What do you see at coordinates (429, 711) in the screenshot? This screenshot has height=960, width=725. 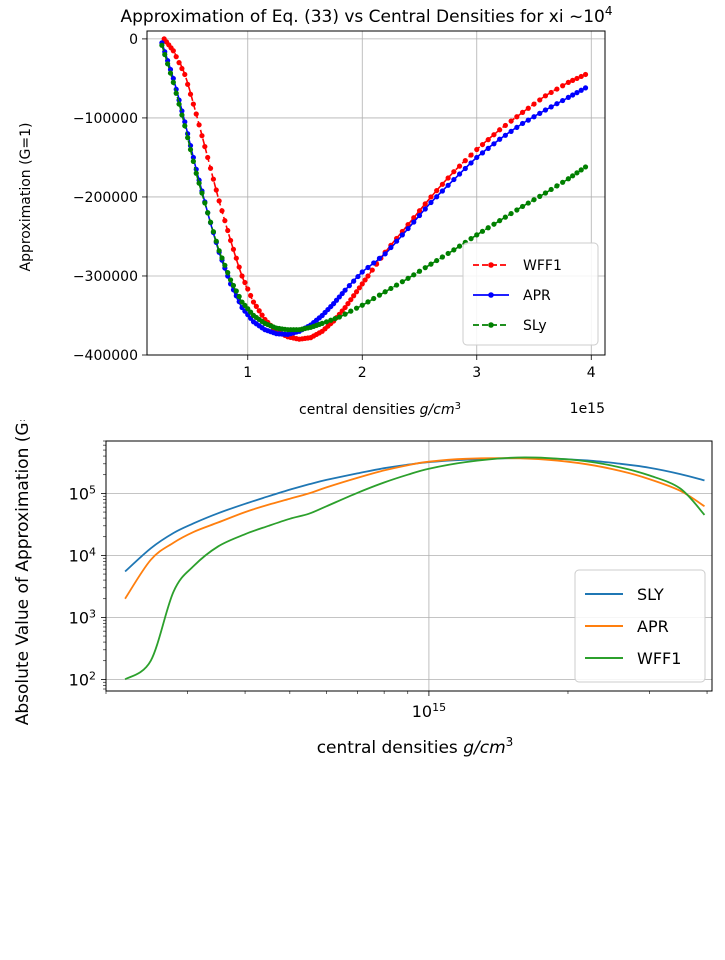 I see `x-tick-label: 1015` at bounding box center [429, 711].